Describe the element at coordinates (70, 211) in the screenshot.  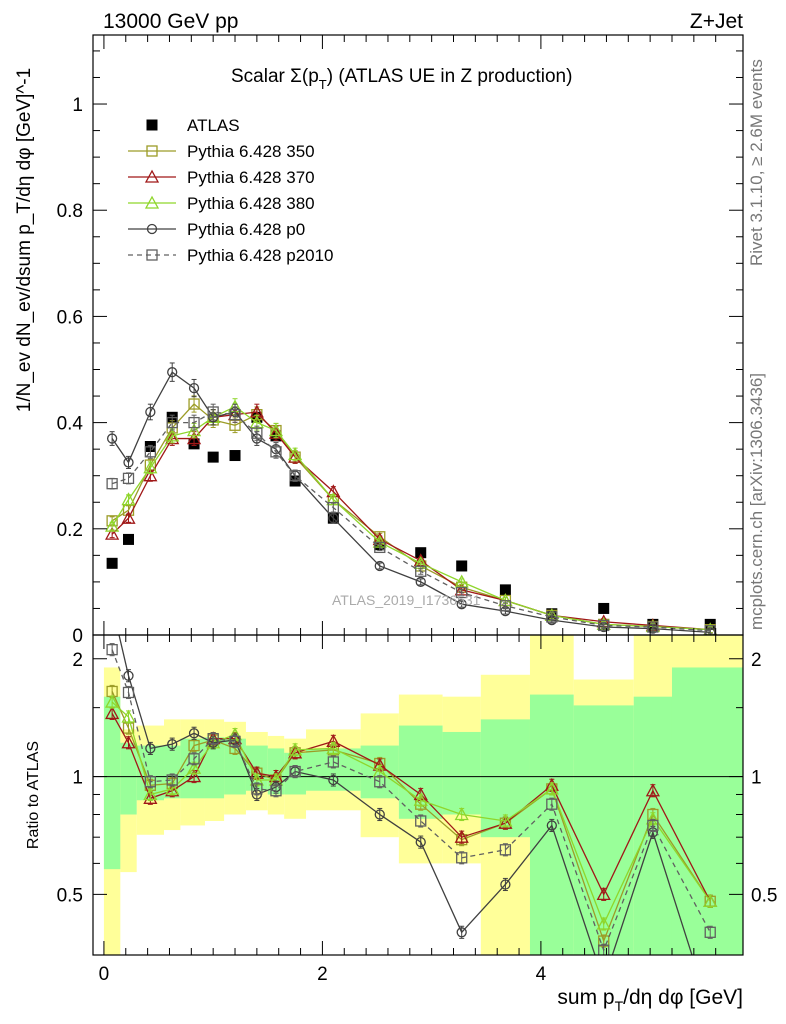
I see `y-tick-label: 0.8` at that location.